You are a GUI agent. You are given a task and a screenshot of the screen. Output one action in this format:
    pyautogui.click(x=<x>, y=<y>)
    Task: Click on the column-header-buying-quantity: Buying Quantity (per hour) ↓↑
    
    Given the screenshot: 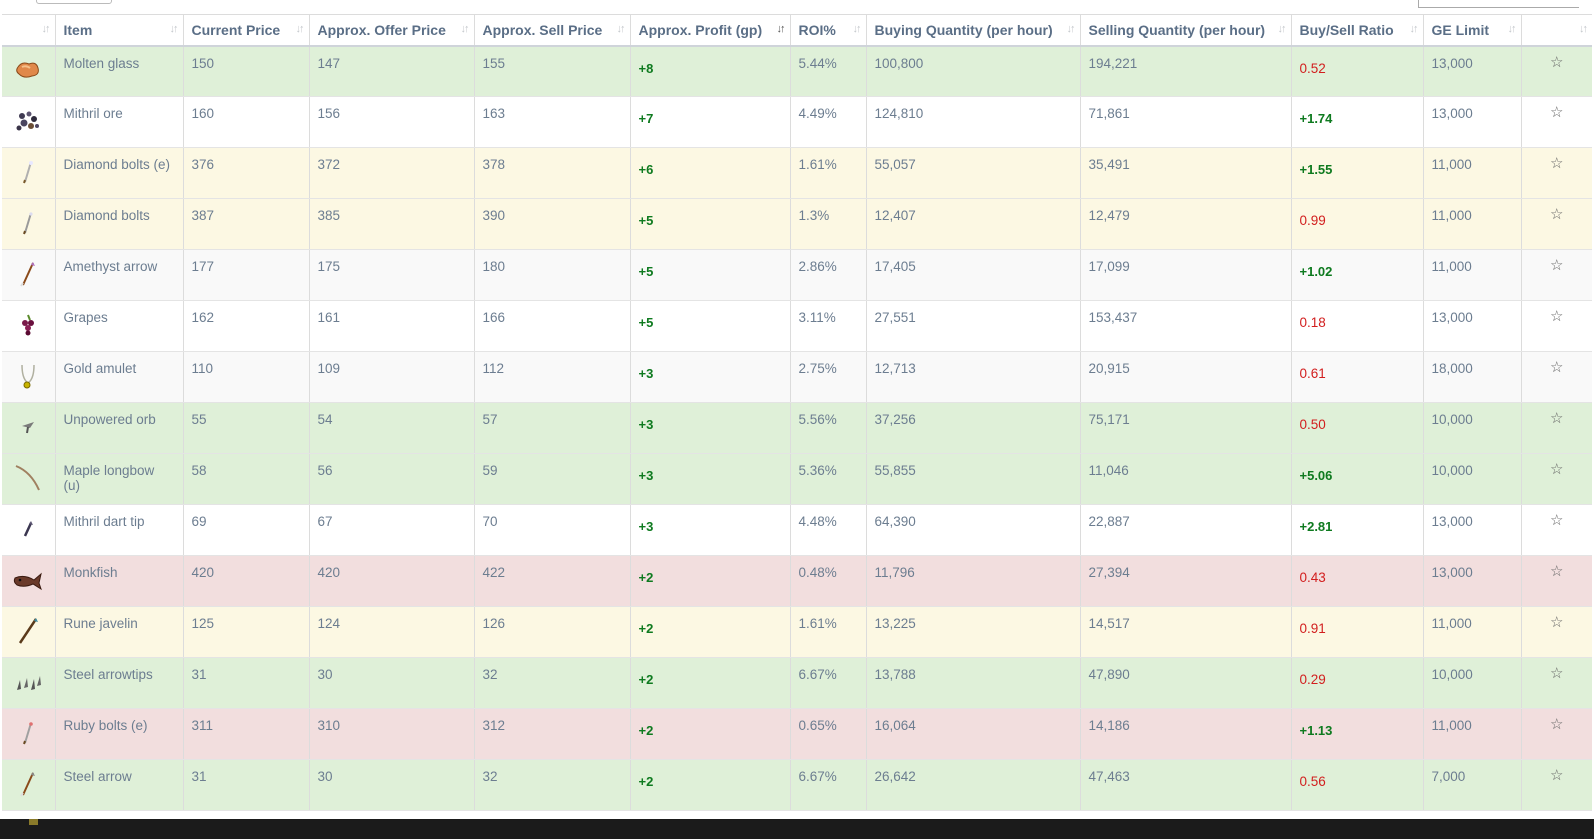 What is the action you would take?
    pyautogui.click(x=973, y=30)
    